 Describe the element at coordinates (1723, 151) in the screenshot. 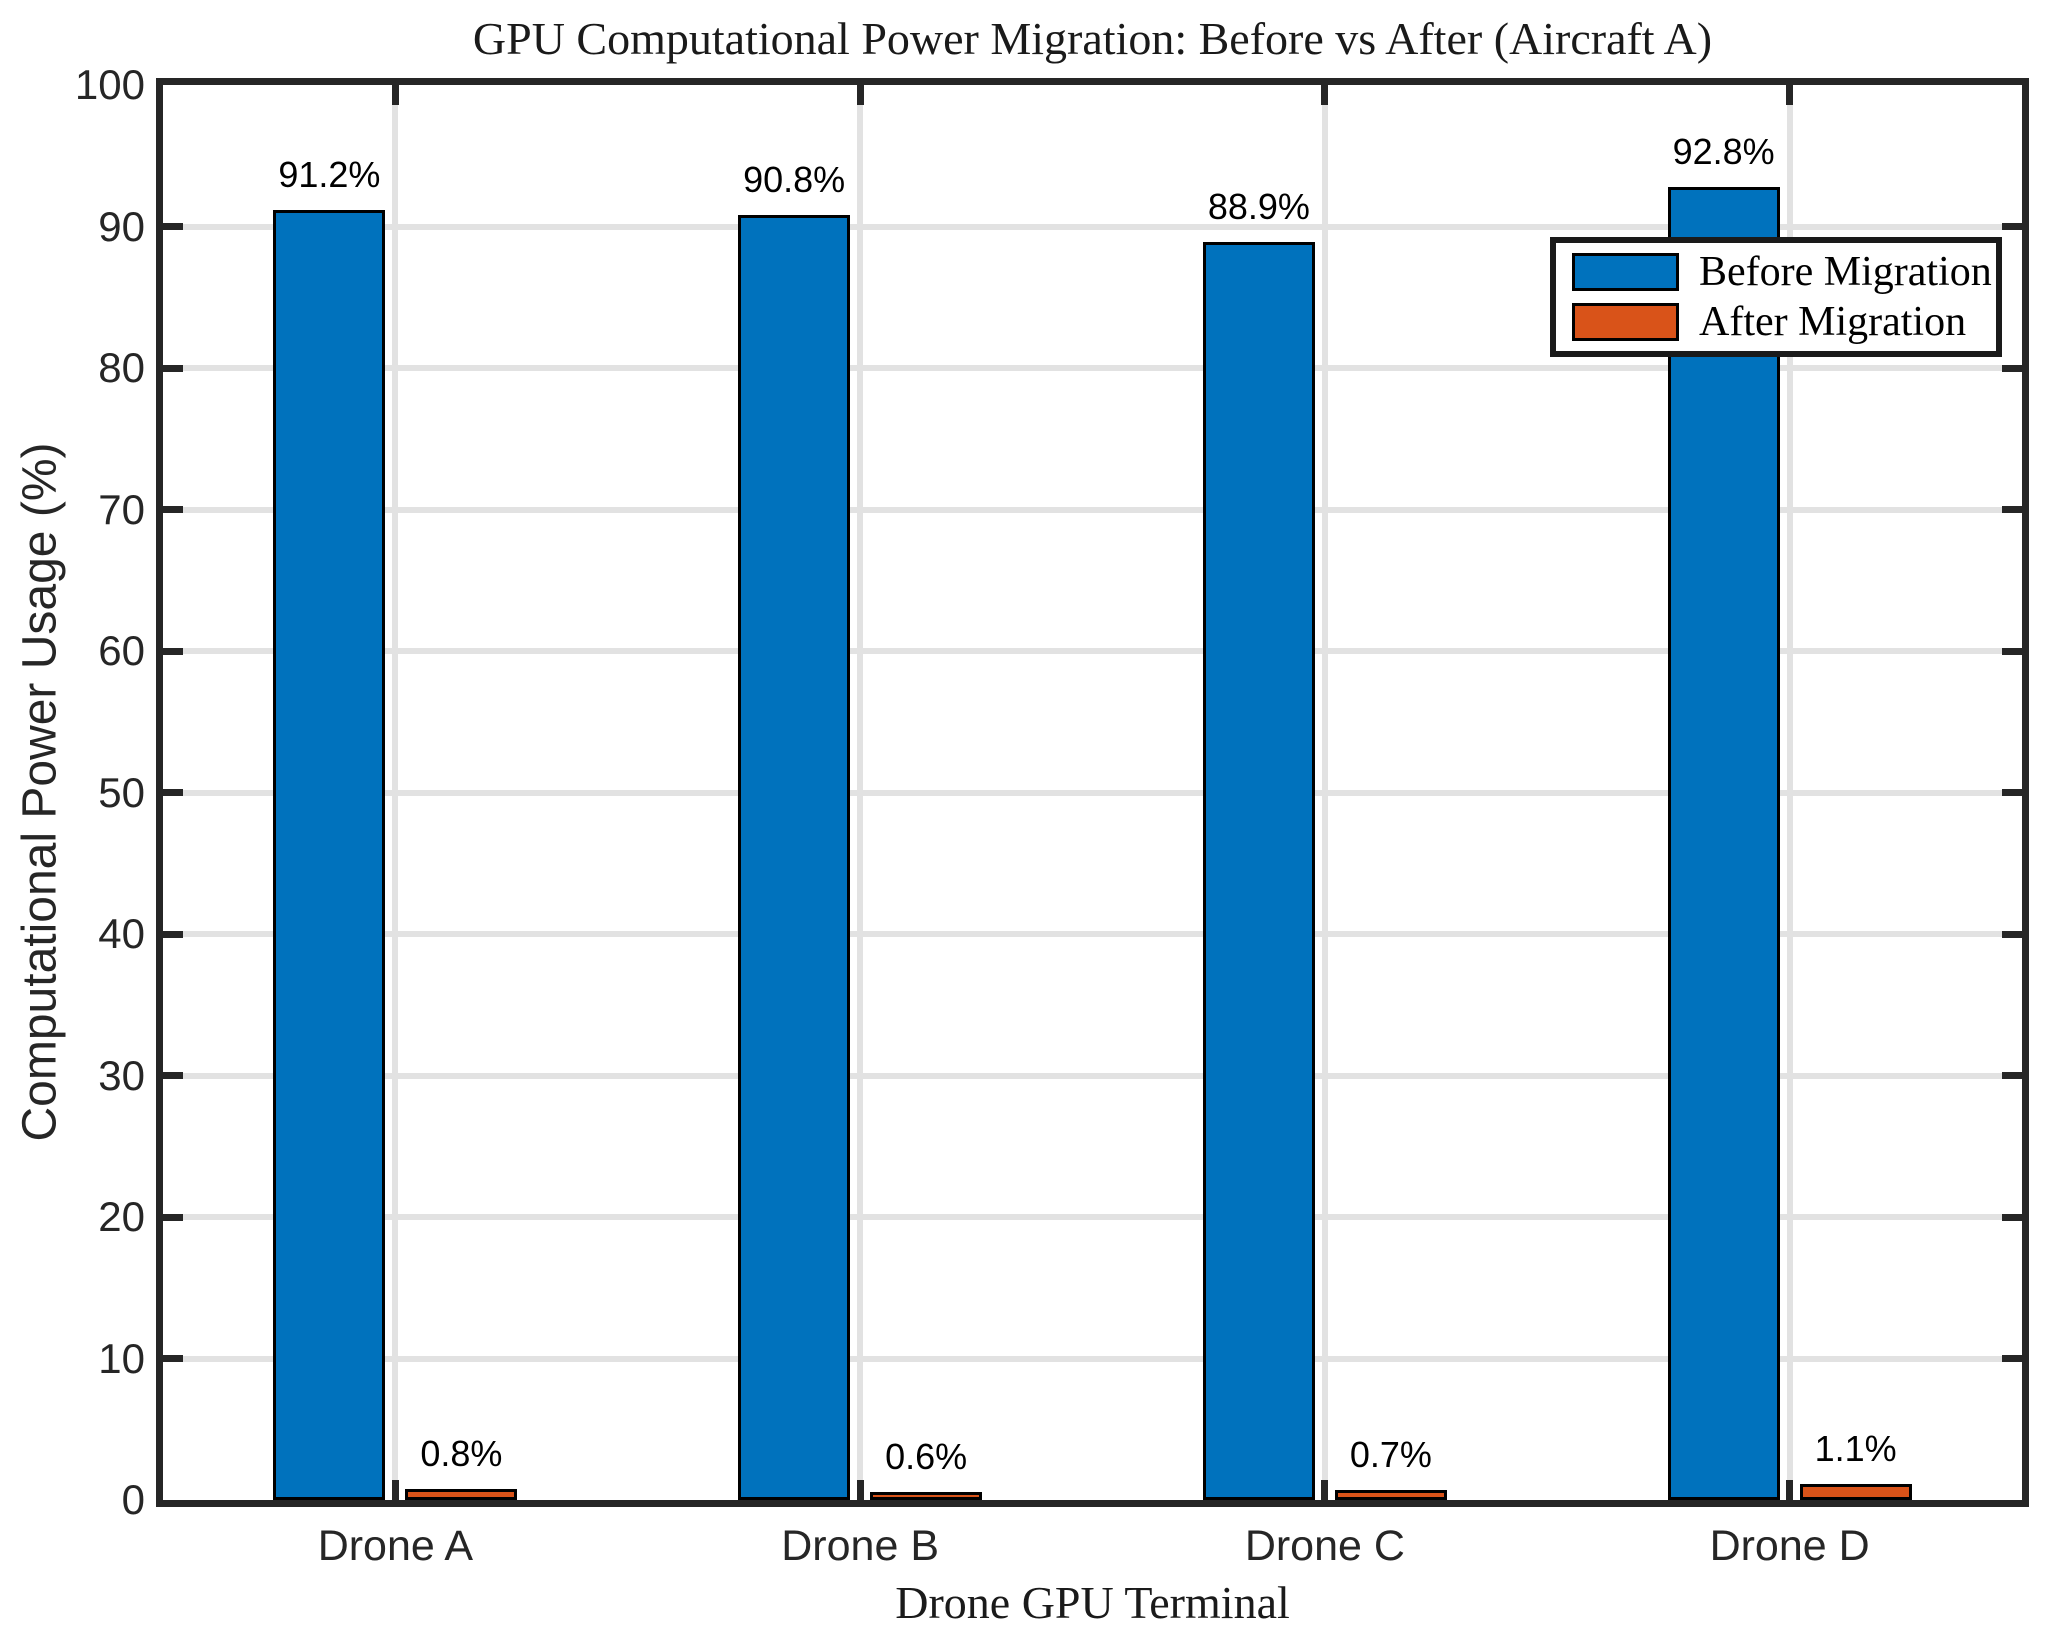

I see `bar-value-label: 92.8%` at that location.